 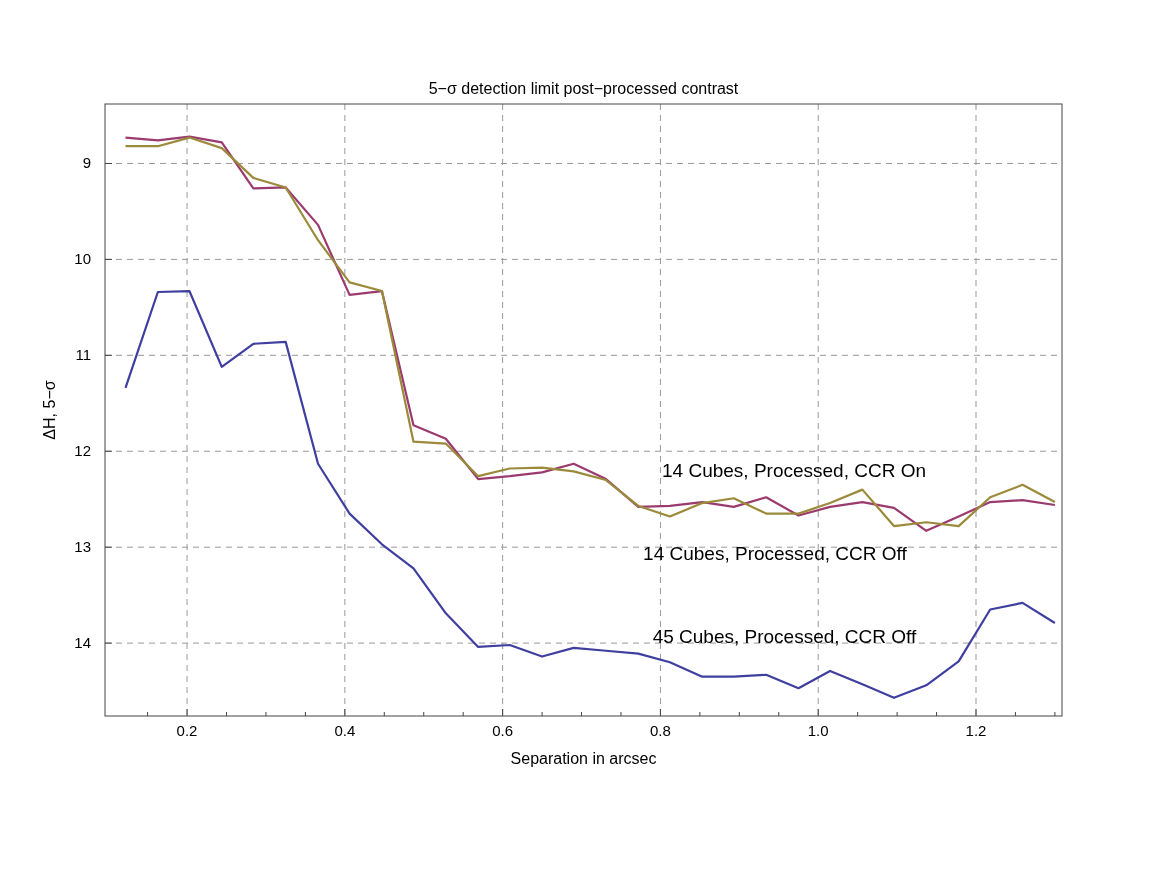 I want to click on x-tick-label: 1.0, so click(x=818, y=730).